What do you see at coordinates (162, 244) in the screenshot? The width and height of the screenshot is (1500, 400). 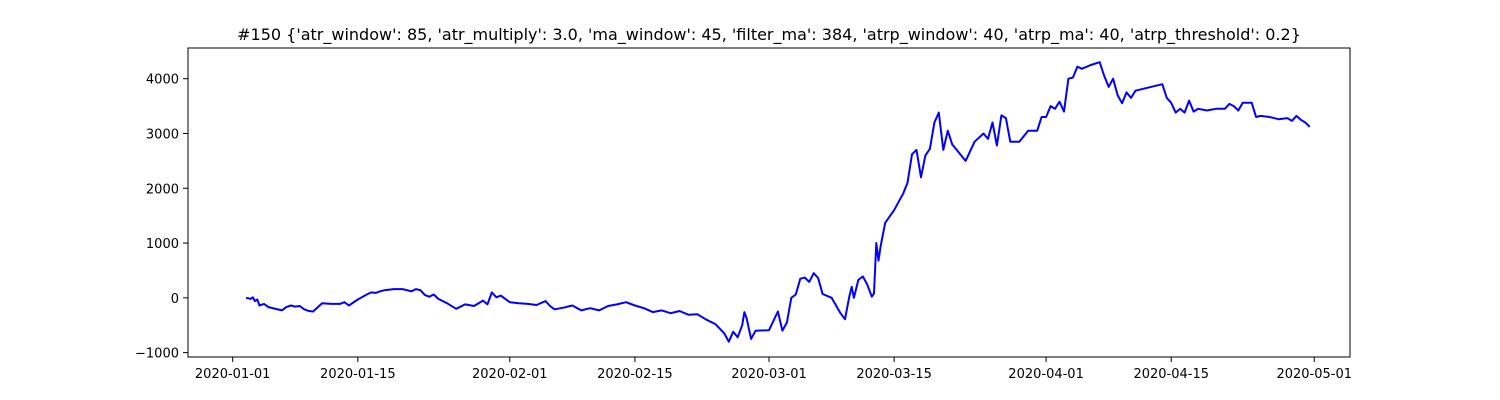 I see `y-tick-label: 1000` at bounding box center [162, 244].